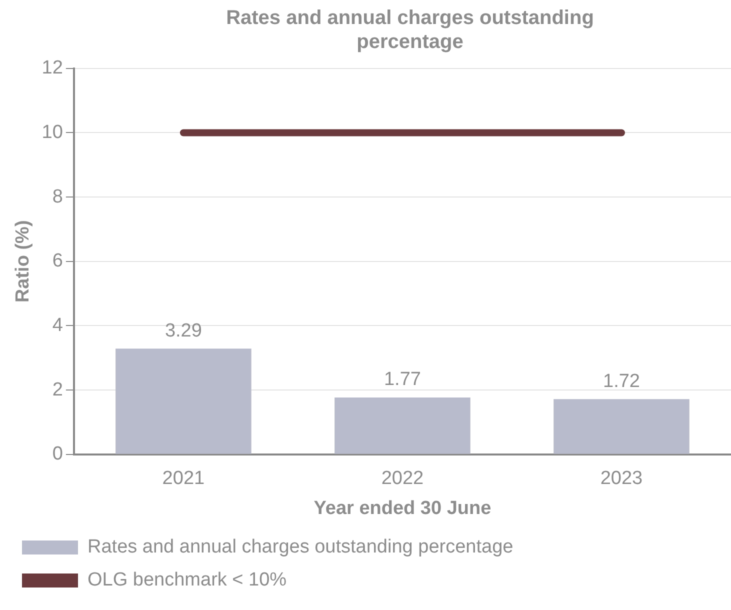  I want to click on y-tick-label: 0, so click(57, 454).